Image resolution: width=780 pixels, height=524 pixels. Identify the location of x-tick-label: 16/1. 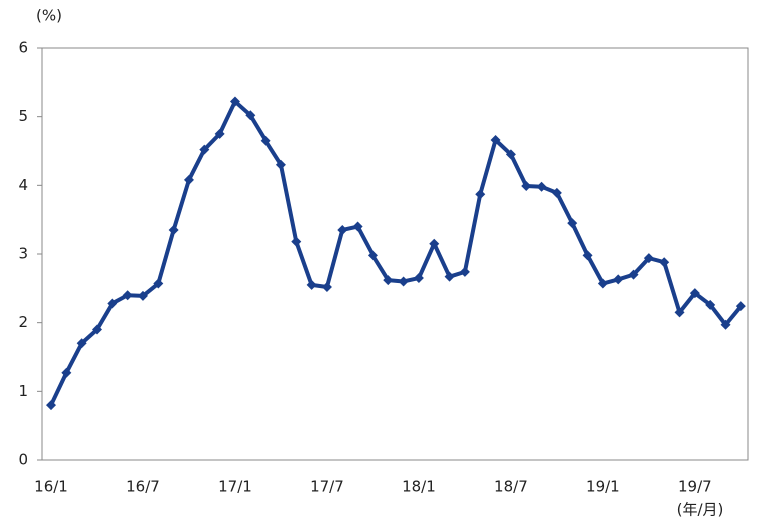
(51, 487).